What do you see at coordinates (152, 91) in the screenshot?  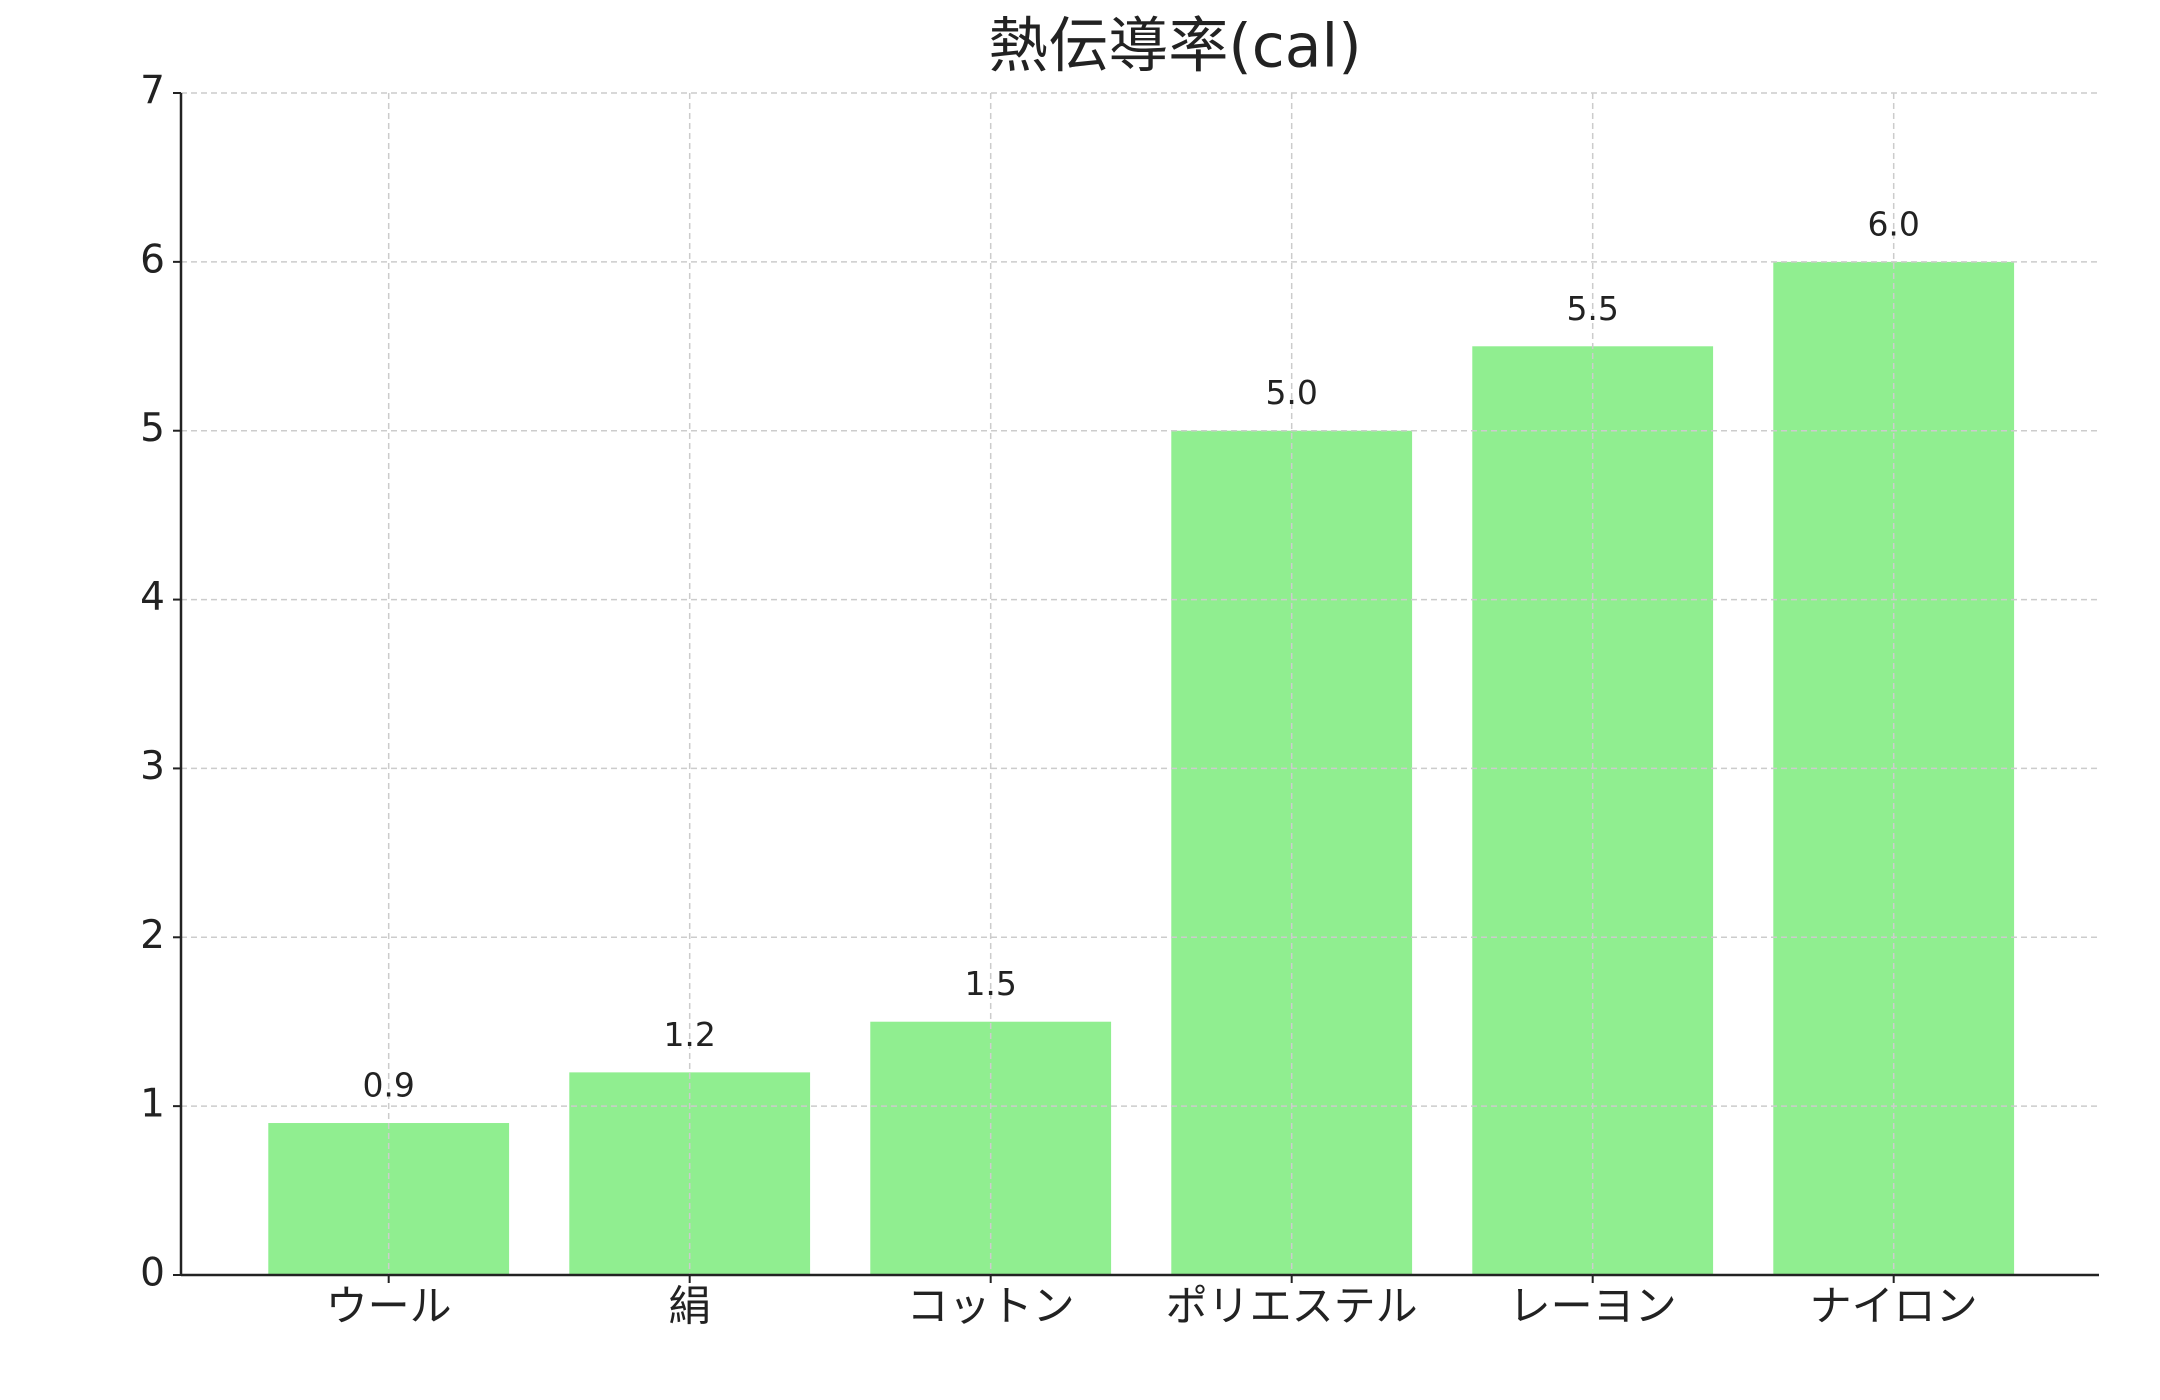 I see `y-tick-label: 7` at bounding box center [152, 91].